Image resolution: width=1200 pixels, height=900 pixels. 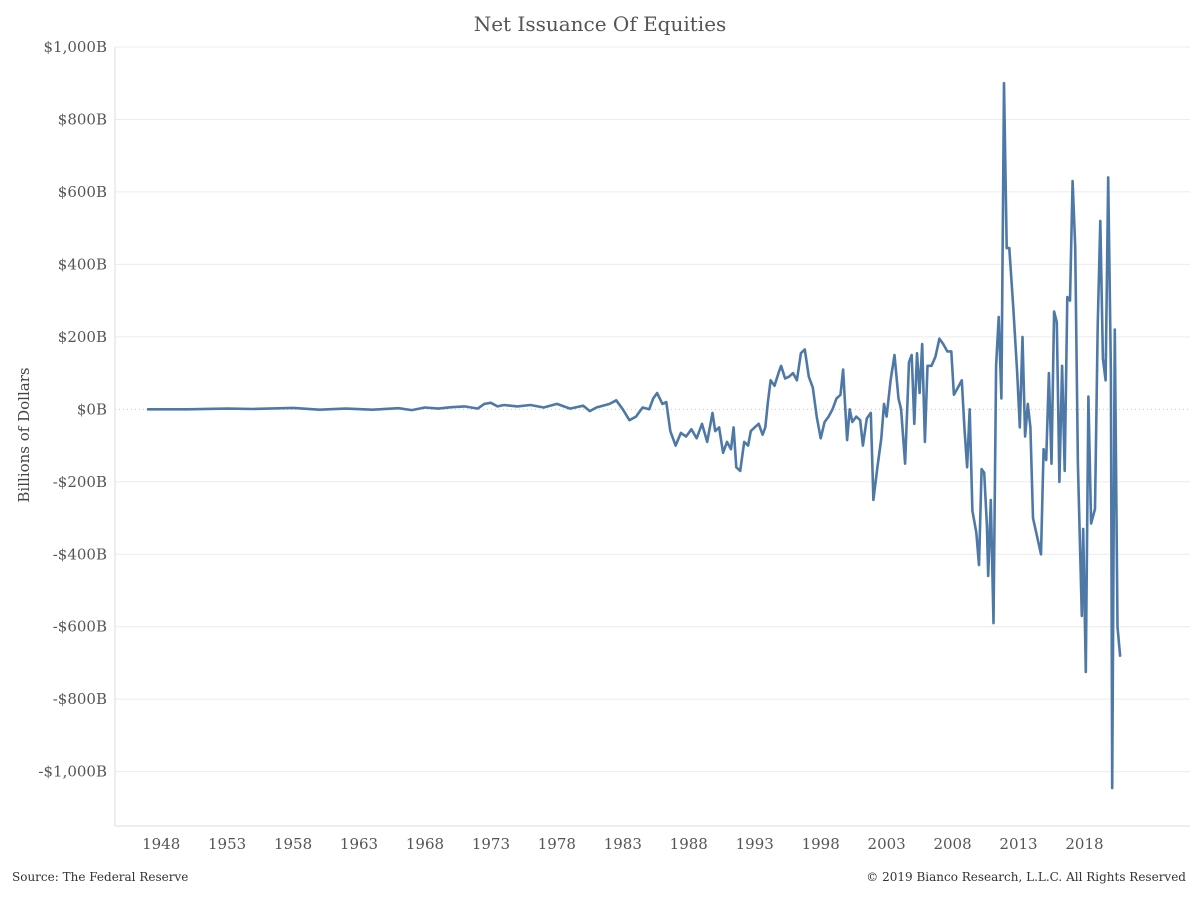 What do you see at coordinates (100, 877) in the screenshot?
I see `source-note: Source: The Federal Reserve` at bounding box center [100, 877].